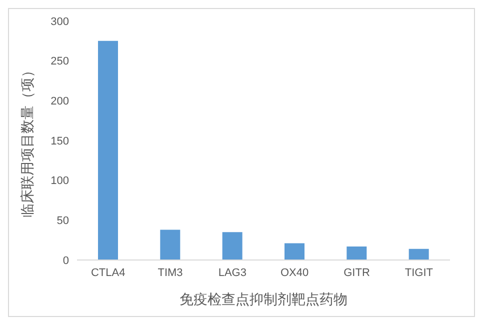  Describe the element at coordinates (59, 181) in the screenshot. I see `y-tick-label: 100` at that location.